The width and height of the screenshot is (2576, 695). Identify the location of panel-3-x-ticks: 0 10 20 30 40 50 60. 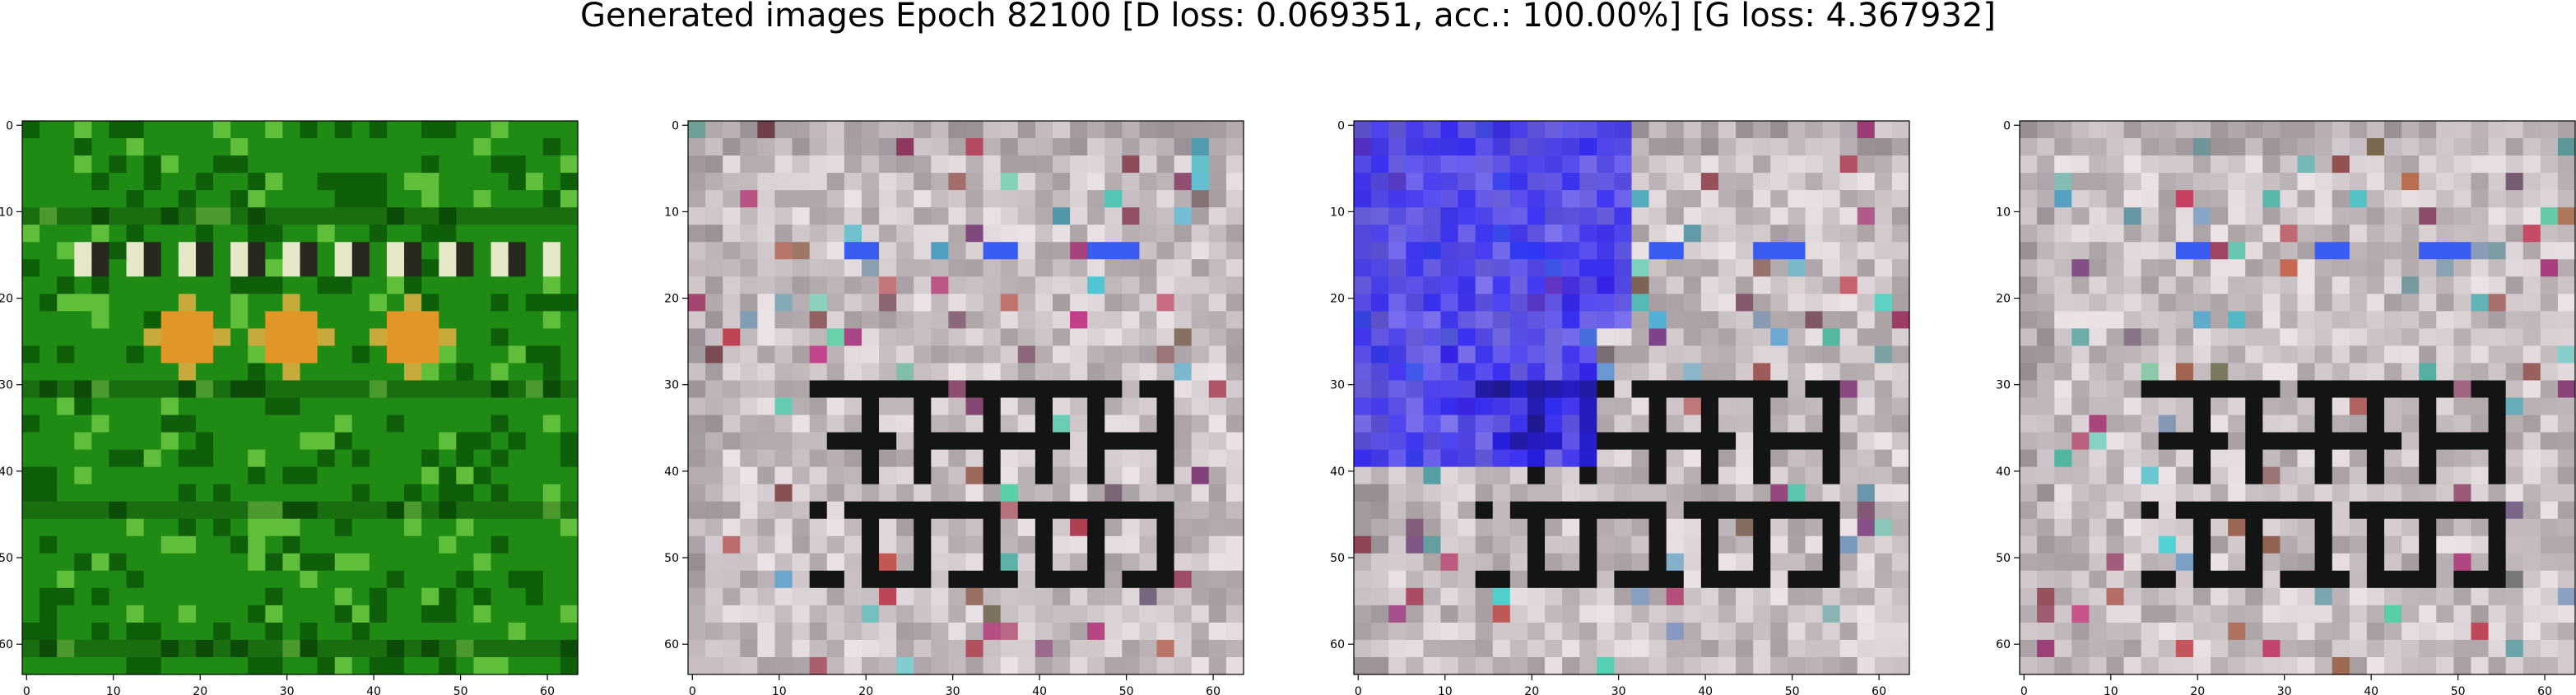
(1620, 684).